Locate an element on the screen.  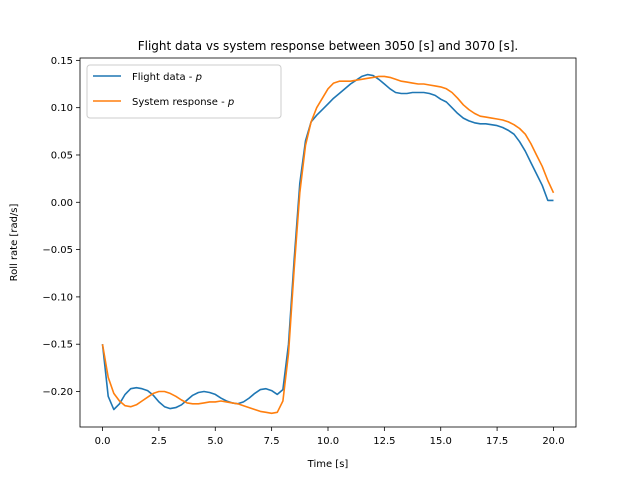
y-tick-label: 0.10 is located at coordinates (62, 108).